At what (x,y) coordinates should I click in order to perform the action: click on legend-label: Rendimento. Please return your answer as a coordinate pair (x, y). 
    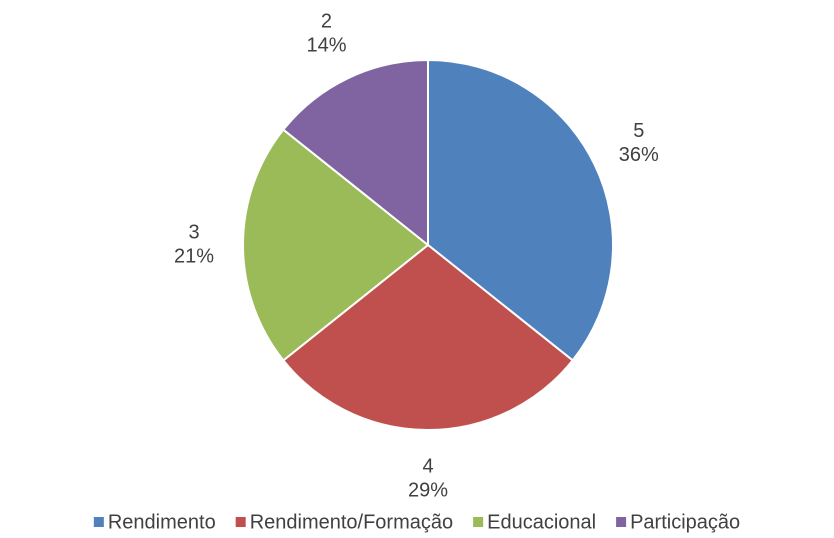
    Looking at the image, I should click on (162, 522).